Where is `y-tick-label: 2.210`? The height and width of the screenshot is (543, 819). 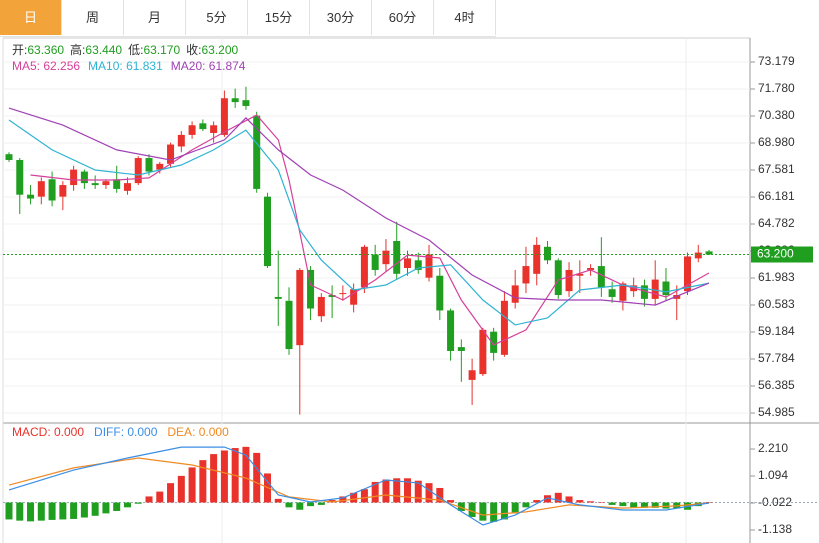 y-tick-label: 2.210 is located at coordinates (773, 448).